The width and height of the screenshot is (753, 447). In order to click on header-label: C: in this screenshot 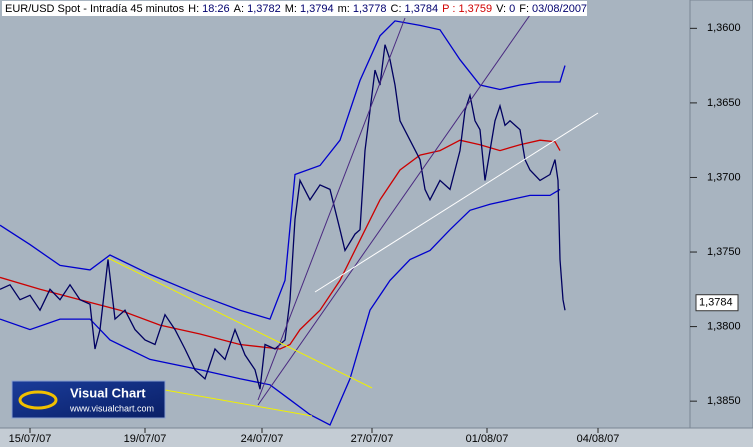, I will do `click(396, 9)`.